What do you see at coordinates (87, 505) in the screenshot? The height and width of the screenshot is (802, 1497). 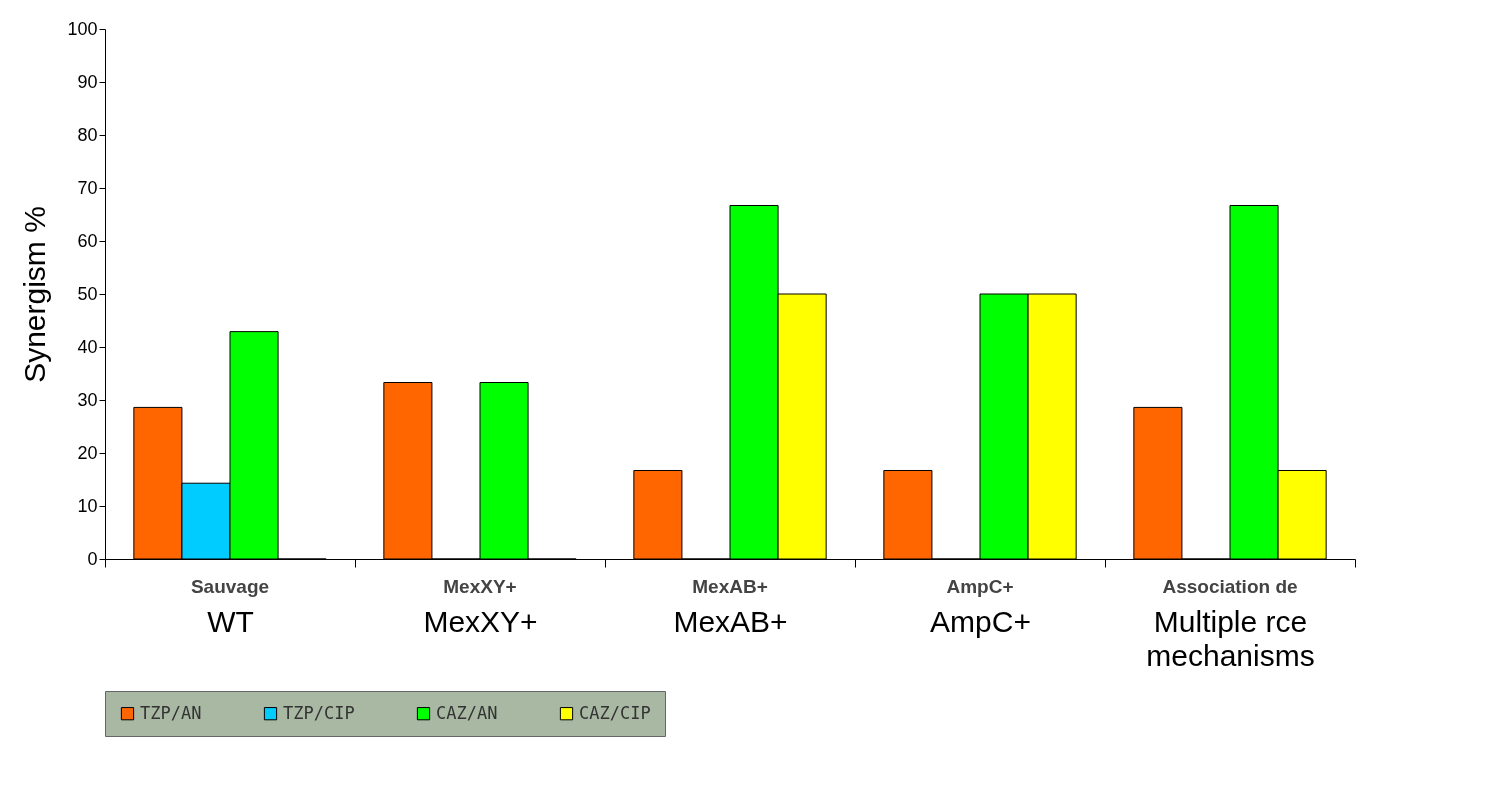 I see `y-tick-label: 10` at bounding box center [87, 505].